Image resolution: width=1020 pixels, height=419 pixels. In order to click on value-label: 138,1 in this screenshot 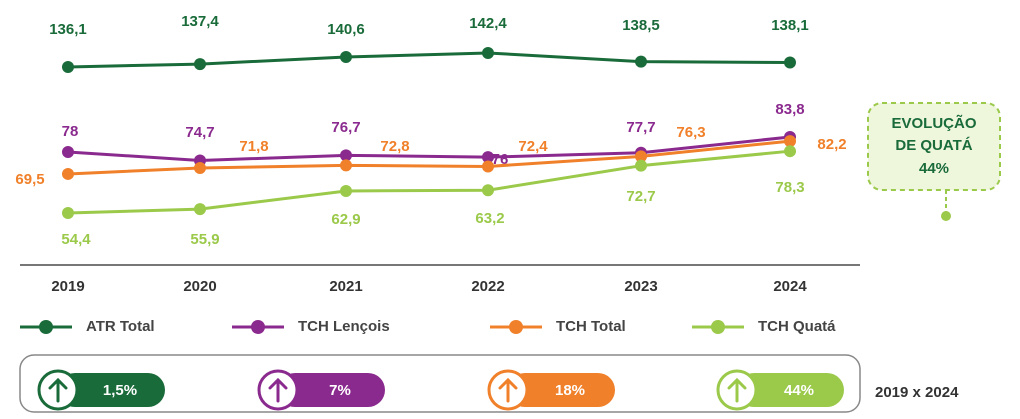, I will do `click(790, 25)`.